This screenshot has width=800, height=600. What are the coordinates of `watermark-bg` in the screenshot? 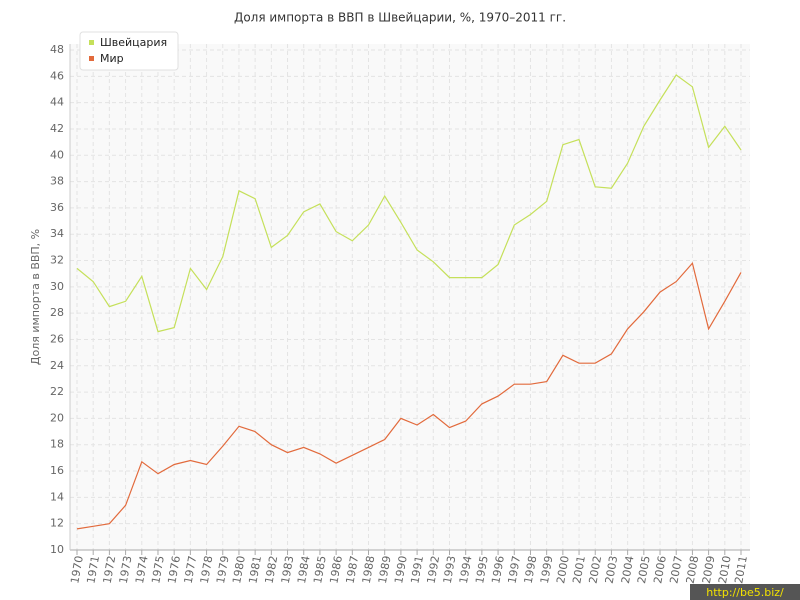 It's located at (745, 592).